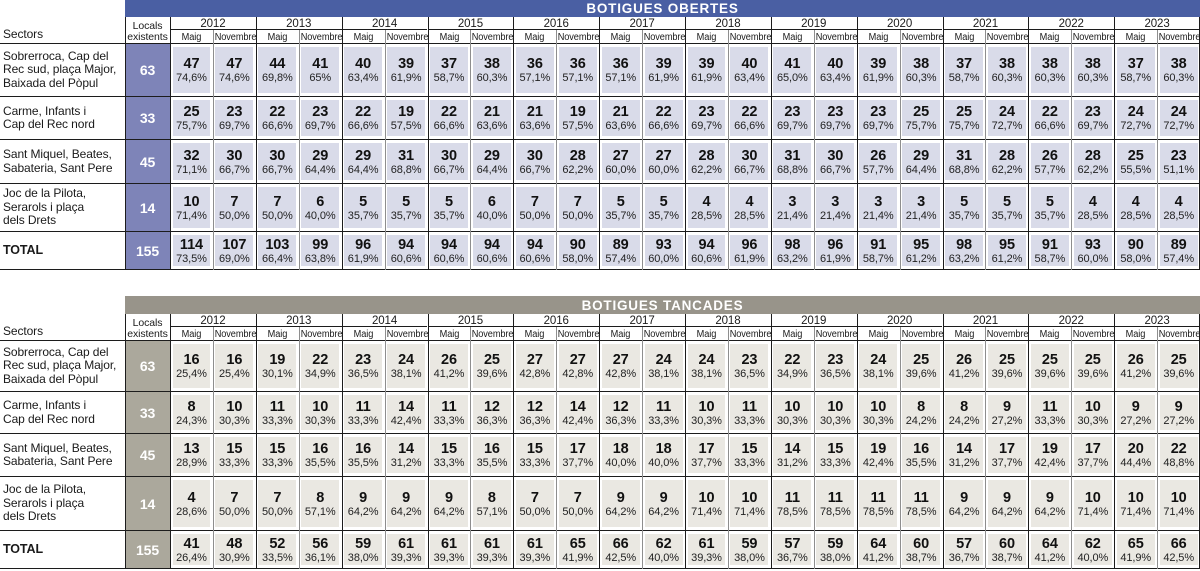  Describe the element at coordinates (234, 250) in the screenshot. I see `data-cell: 107 69,0%` at that location.